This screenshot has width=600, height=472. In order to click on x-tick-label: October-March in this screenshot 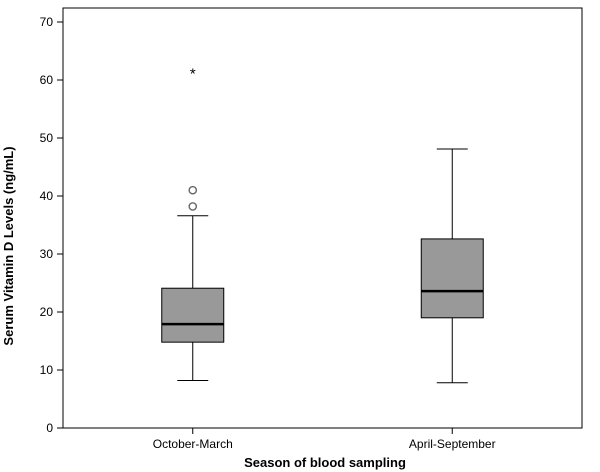, I will do `click(193, 444)`.